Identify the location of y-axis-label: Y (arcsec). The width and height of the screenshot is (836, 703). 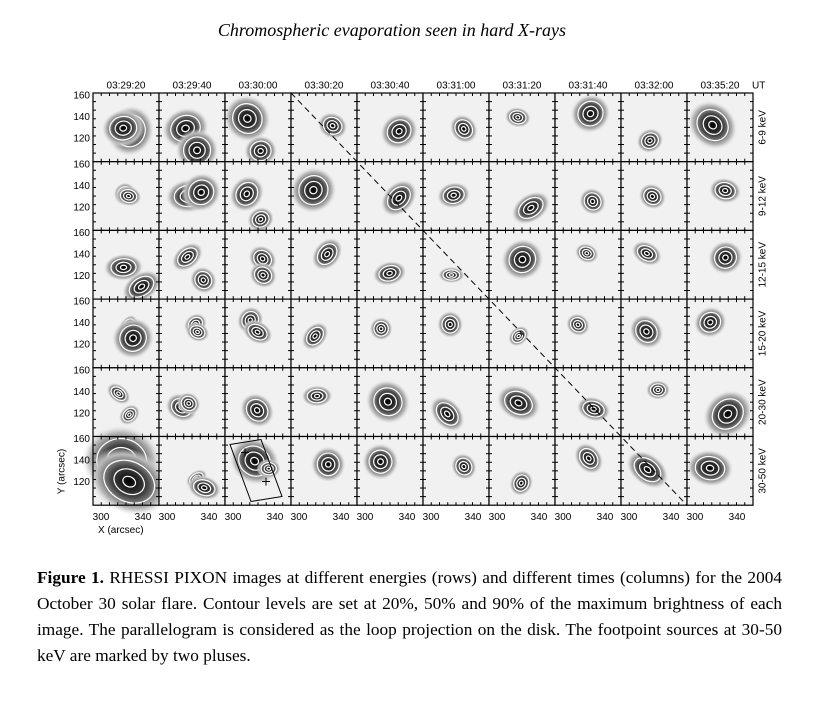
(62, 471).